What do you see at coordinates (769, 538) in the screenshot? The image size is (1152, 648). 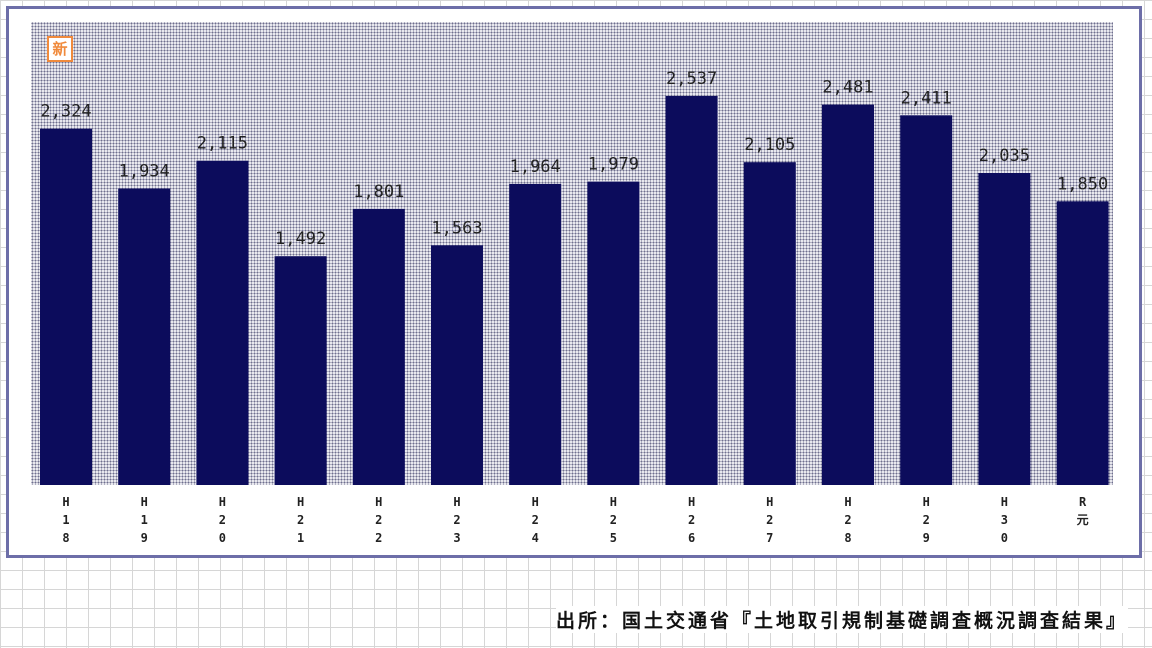 I see `x-tick-label: 7` at bounding box center [769, 538].